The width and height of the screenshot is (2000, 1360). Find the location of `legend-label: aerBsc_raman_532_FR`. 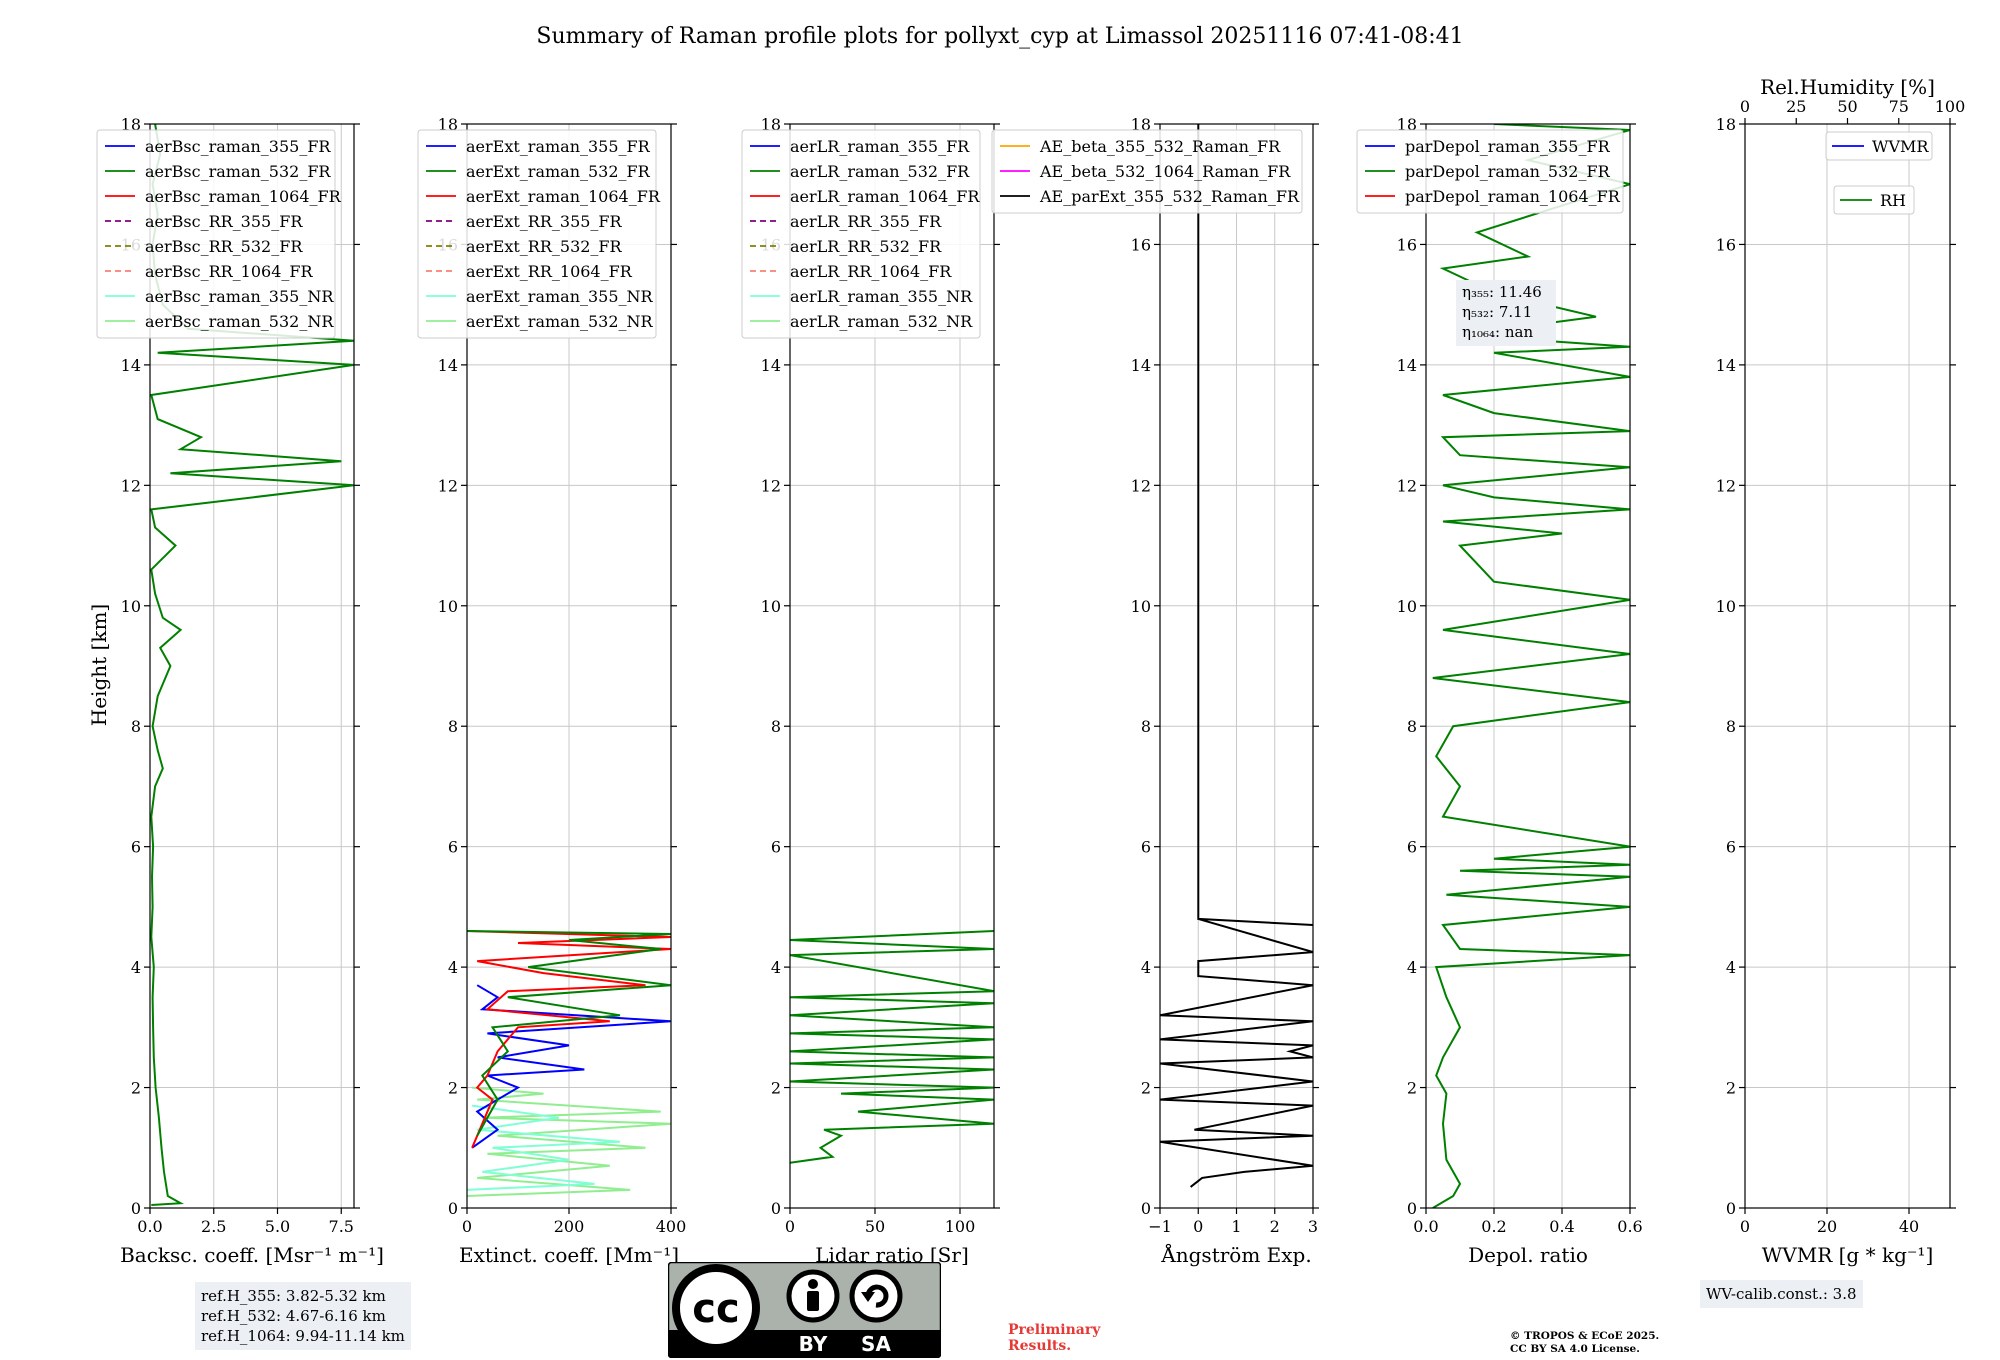

legend-label: aerBsc_raman_532_FR is located at coordinates (238, 171).